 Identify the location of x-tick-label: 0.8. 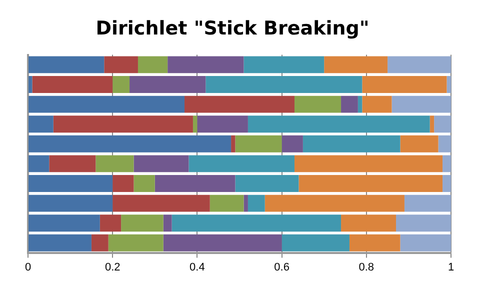
(366, 267).